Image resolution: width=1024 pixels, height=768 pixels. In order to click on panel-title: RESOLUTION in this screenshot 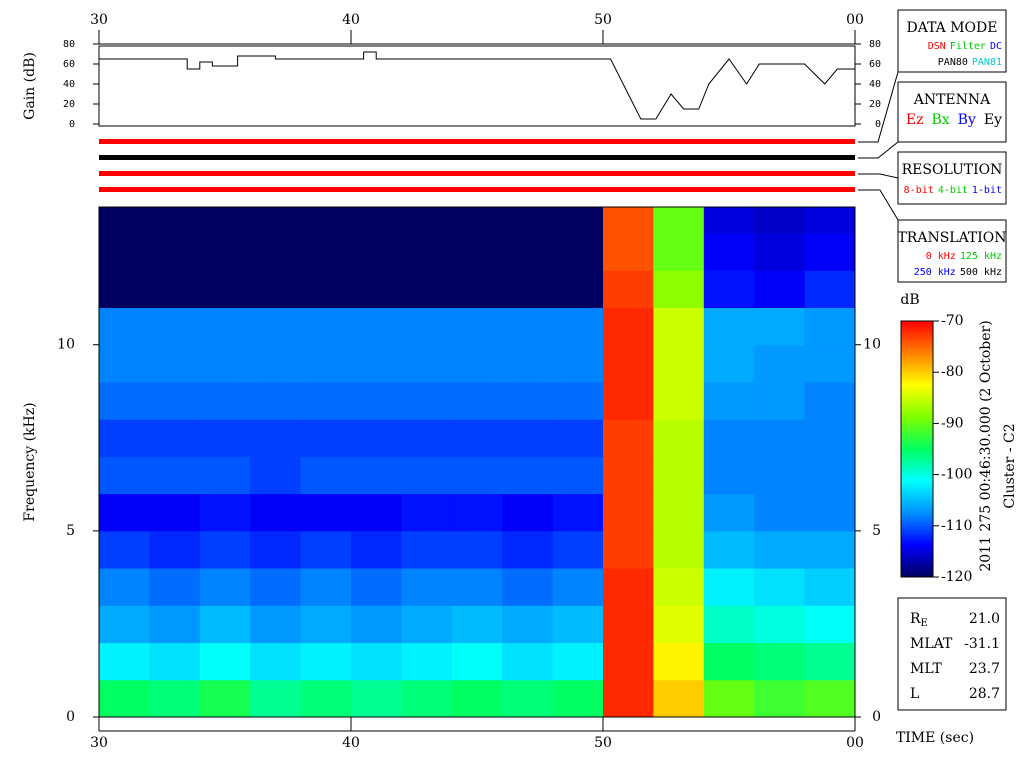, I will do `click(952, 170)`.